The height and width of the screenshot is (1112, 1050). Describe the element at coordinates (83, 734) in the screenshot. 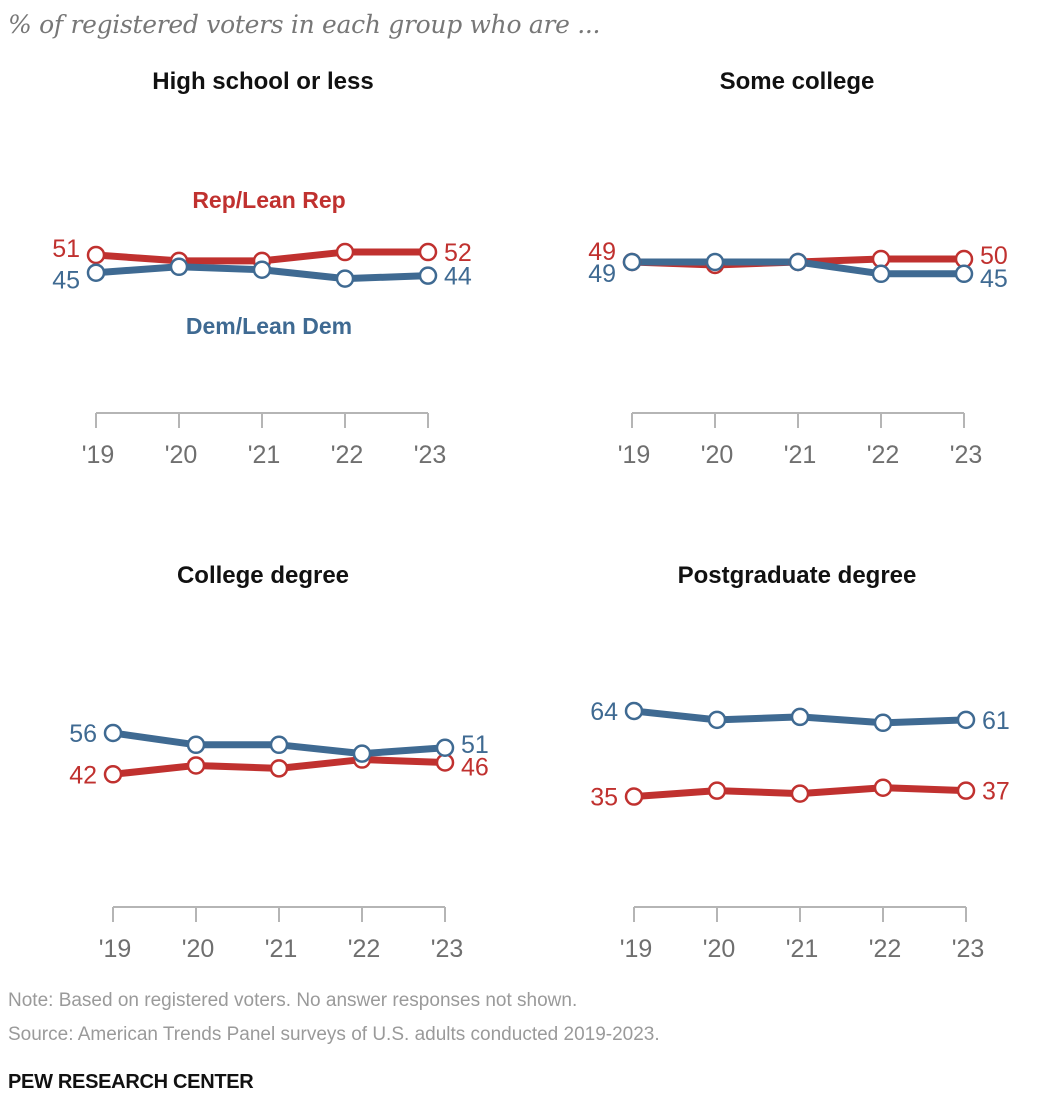

I see `data-label-start-dem: 56` at that location.